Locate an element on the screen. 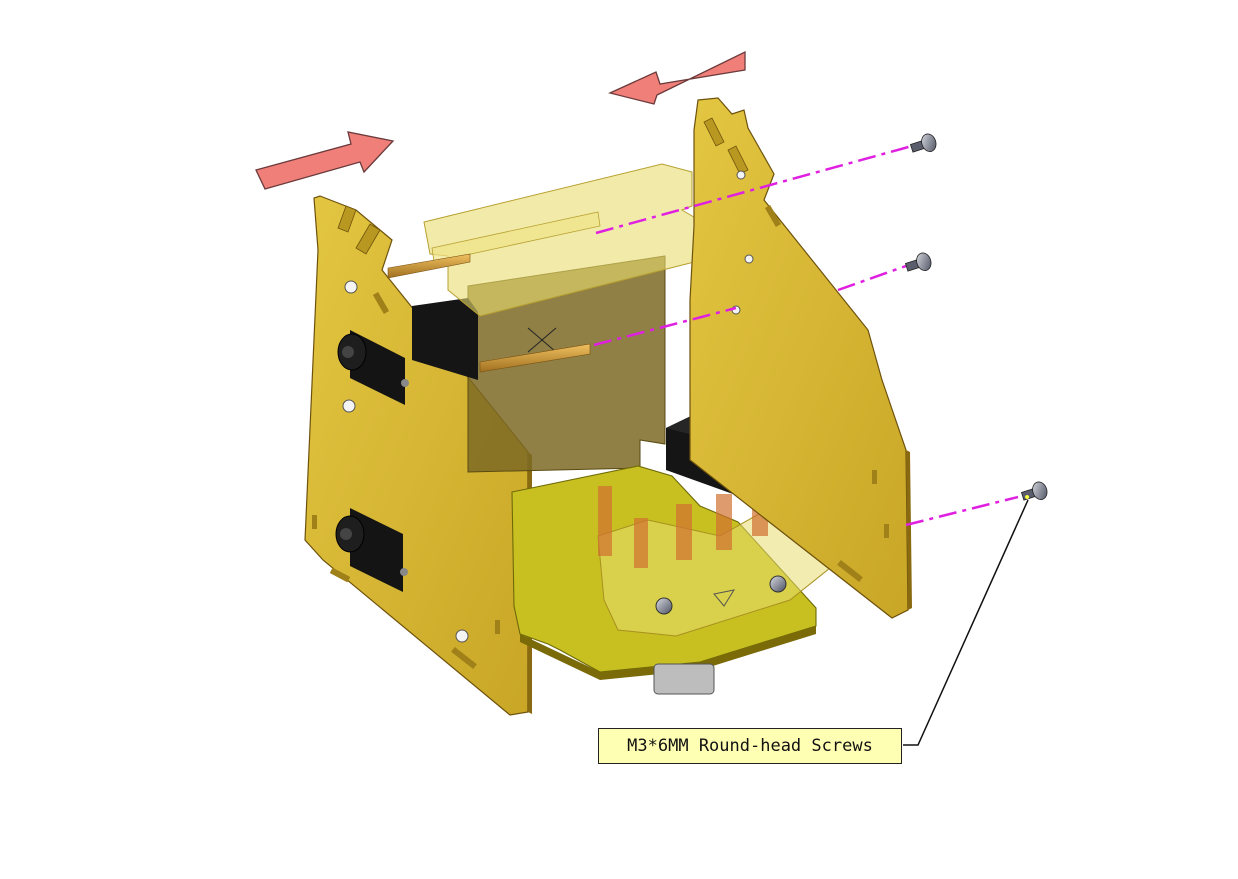 The height and width of the screenshot is (879, 1238). screw-callout-label: M3*6MM Round-head Screws is located at coordinates (750, 746).